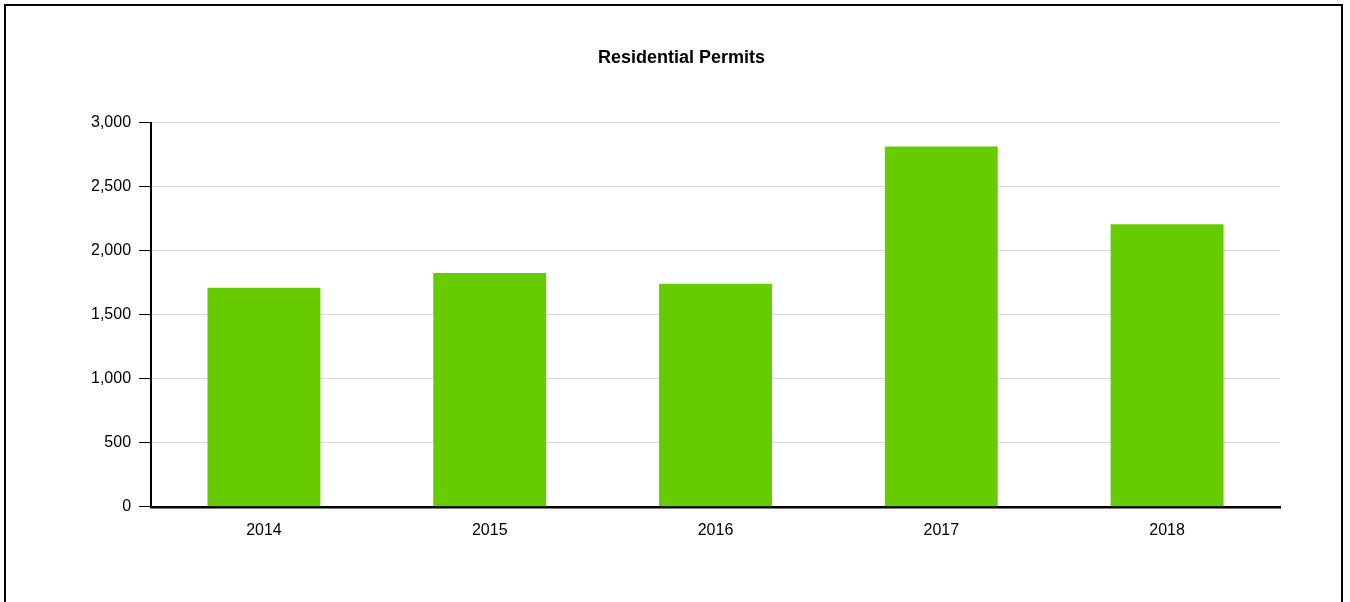  I want to click on y-tick-label: 2,500, so click(111, 186).